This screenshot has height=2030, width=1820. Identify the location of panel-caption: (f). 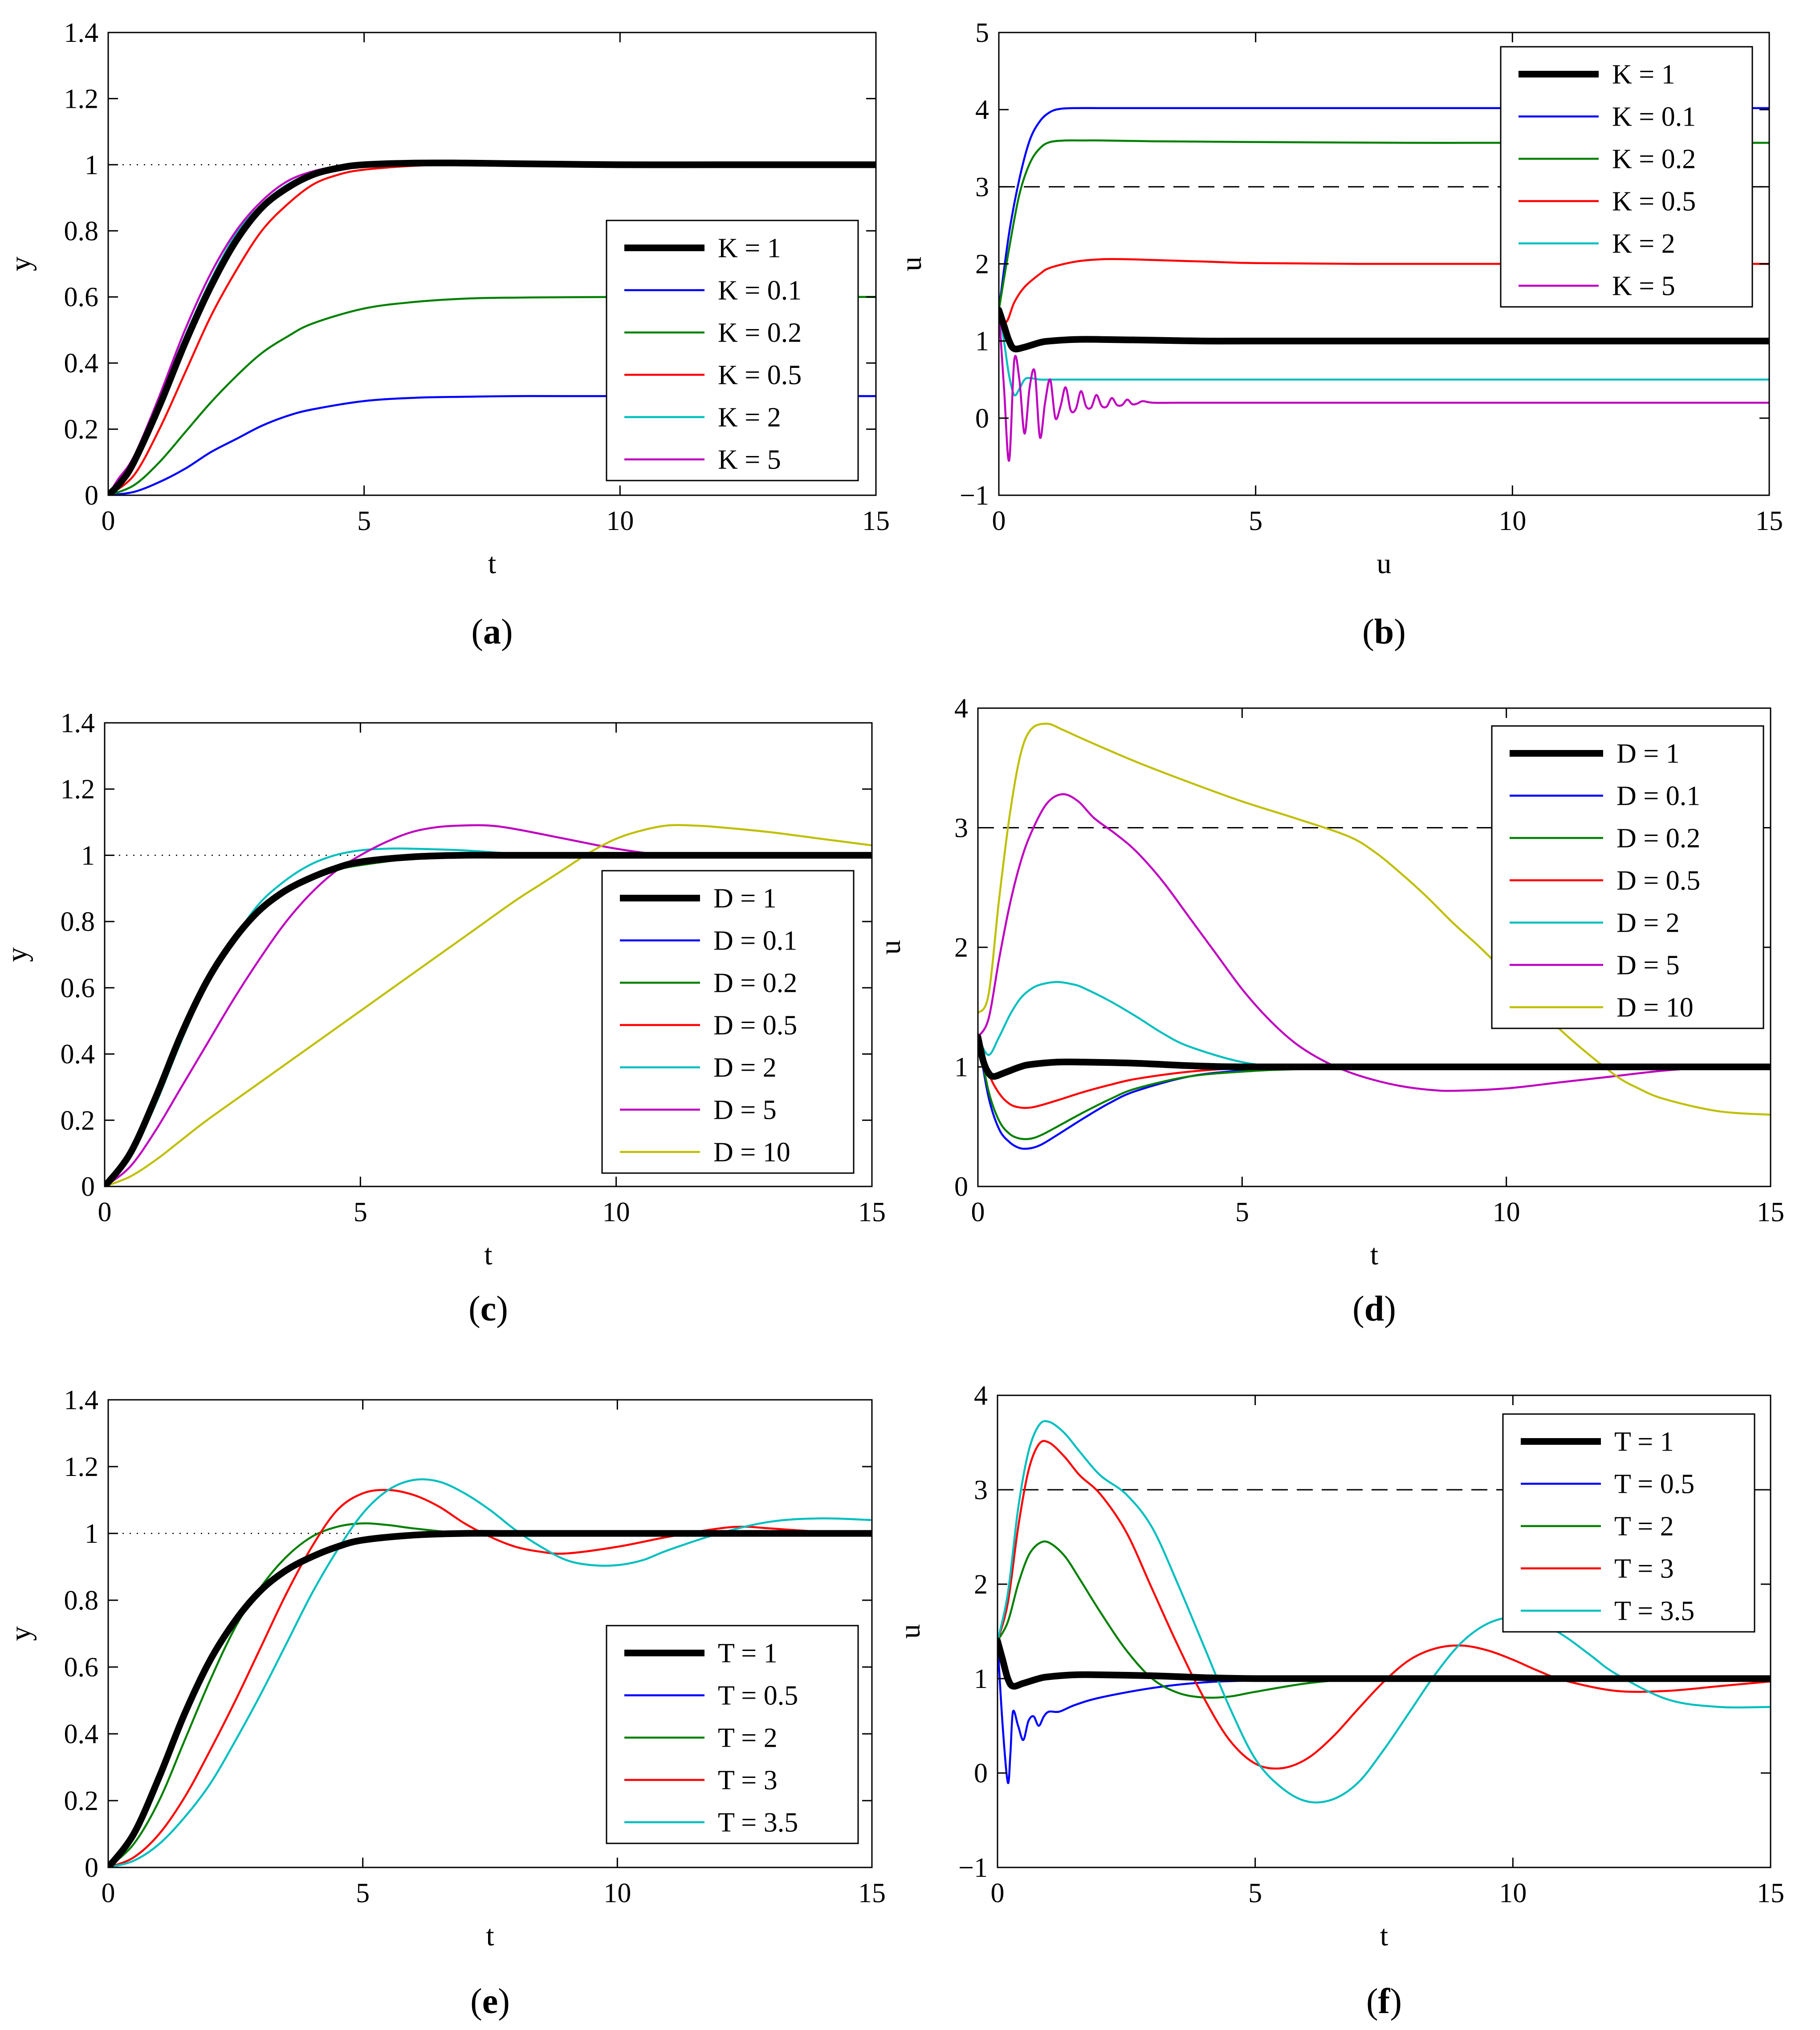
(1384, 2002).